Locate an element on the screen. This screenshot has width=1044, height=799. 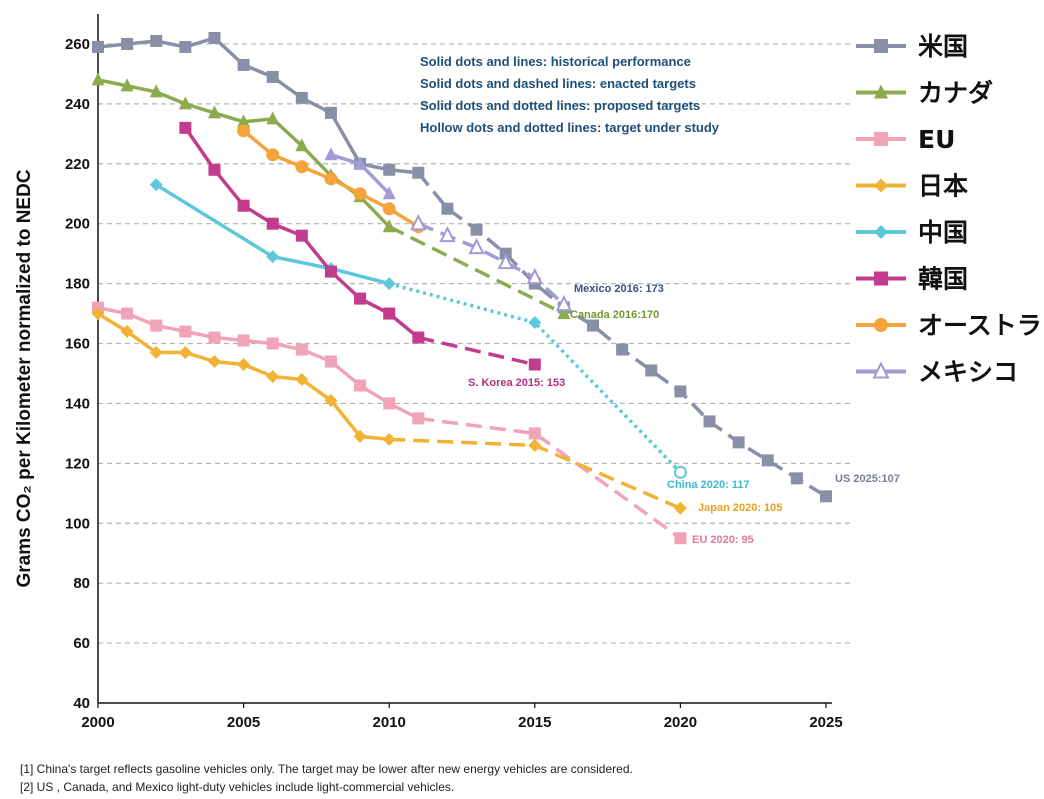
y-tick-label: 80 is located at coordinates (81, 583).